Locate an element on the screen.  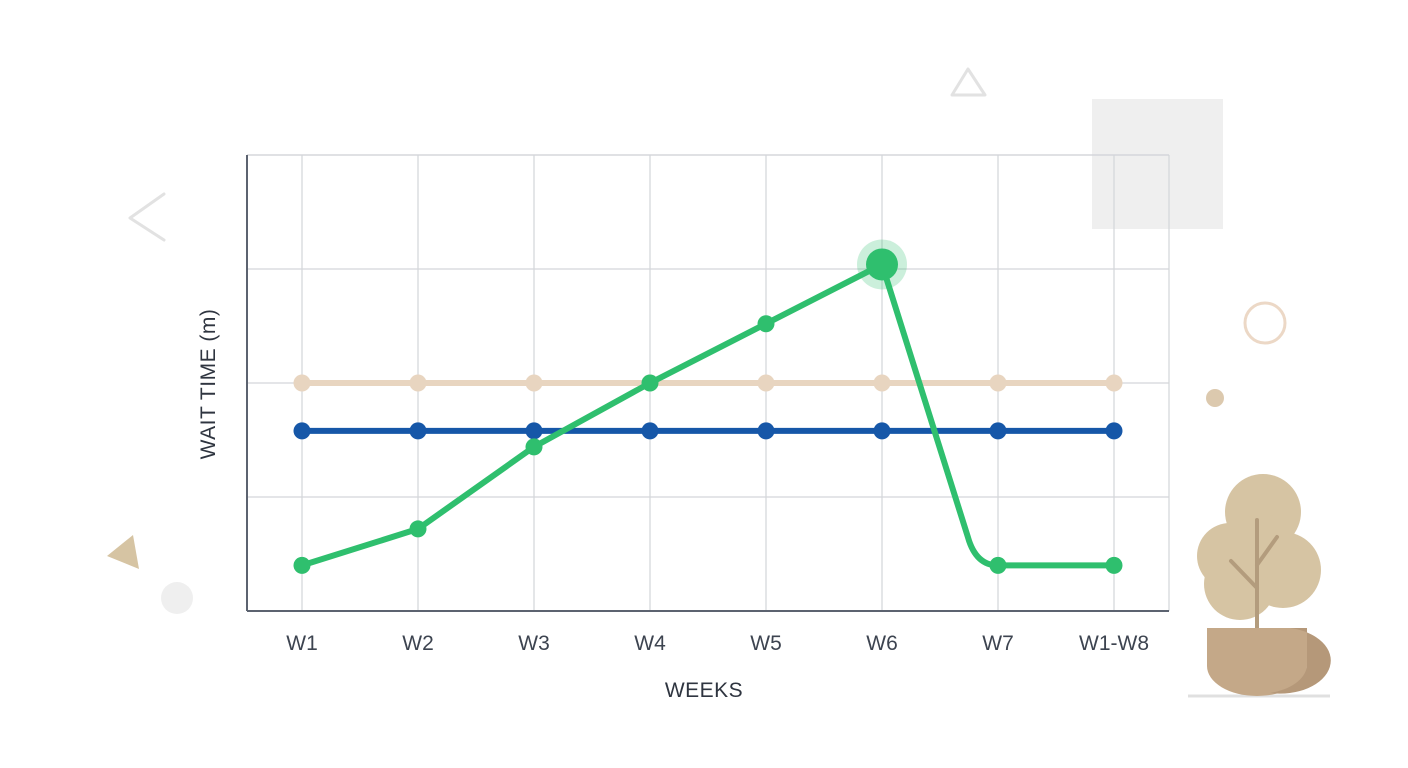
chevron-left-icon is located at coordinates (147, 217).